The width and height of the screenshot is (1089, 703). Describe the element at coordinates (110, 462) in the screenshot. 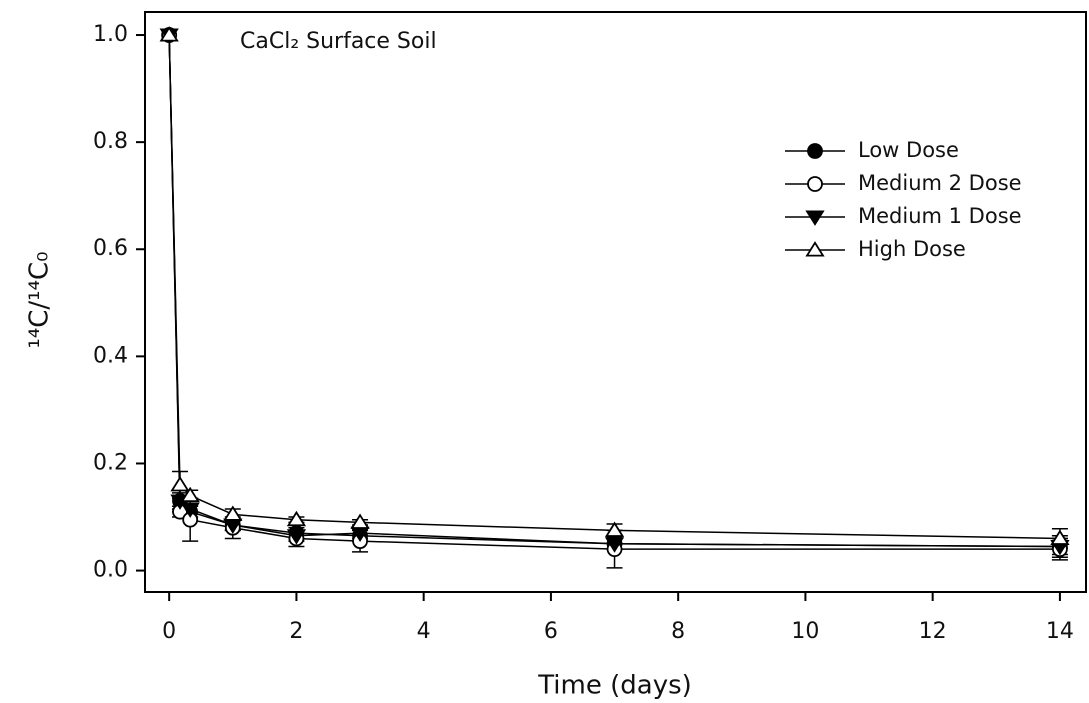

I see `y-tick-label: 0.2` at that location.